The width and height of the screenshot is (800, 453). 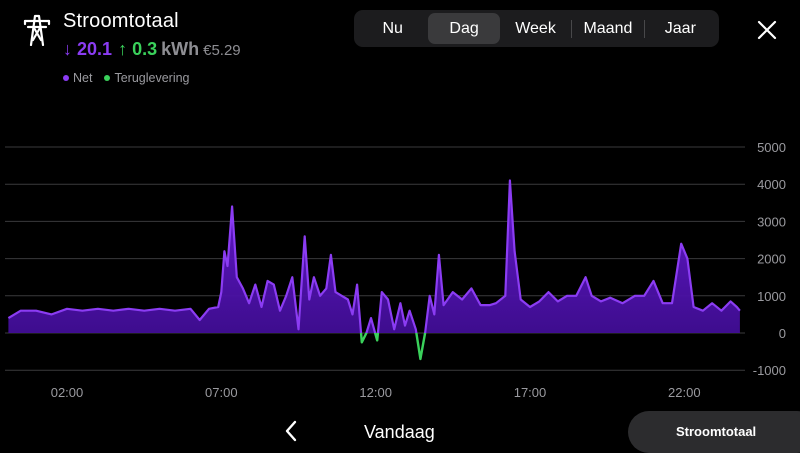 What do you see at coordinates (392, 28) in the screenshot?
I see `tab-nu: Nu` at bounding box center [392, 28].